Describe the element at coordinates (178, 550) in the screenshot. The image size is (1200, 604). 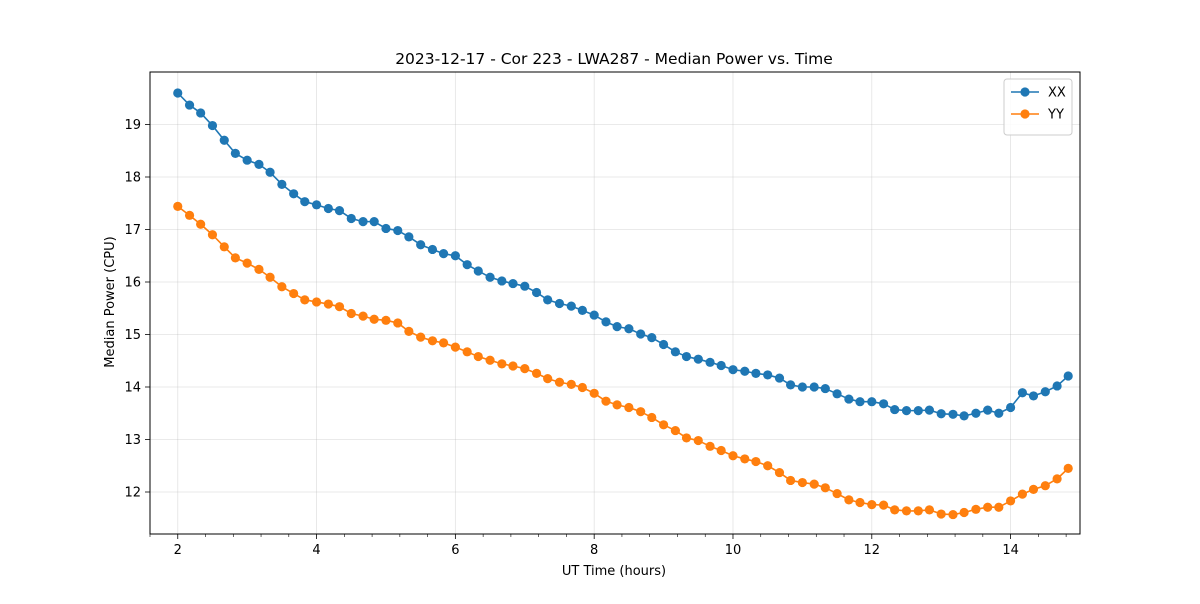
I see `x-tick-label: 2` at that location.